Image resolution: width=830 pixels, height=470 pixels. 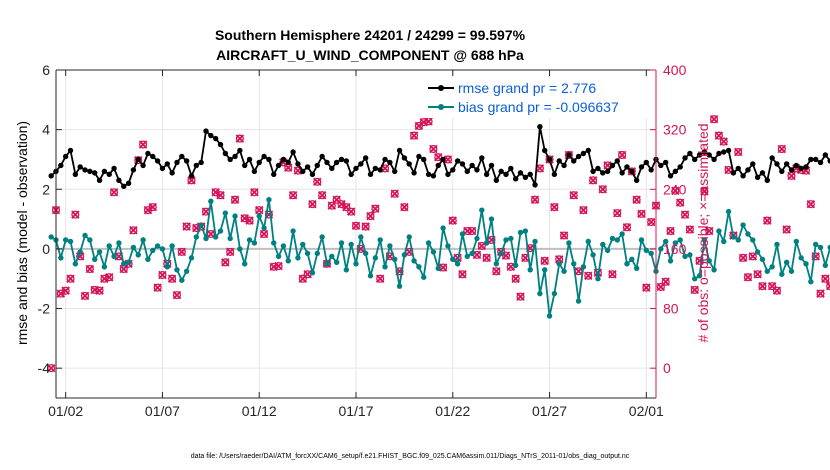 I want to click on y-tick-label: -2, so click(x=44, y=309).